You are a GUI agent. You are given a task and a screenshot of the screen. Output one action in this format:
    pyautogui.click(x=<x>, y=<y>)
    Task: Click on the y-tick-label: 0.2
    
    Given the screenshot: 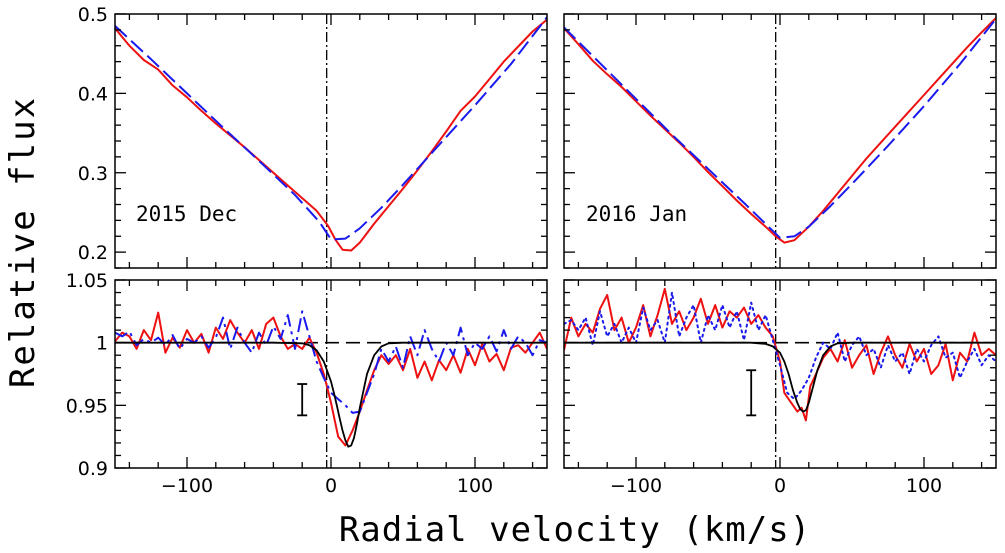 What is the action you would take?
    pyautogui.click(x=93, y=253)
    